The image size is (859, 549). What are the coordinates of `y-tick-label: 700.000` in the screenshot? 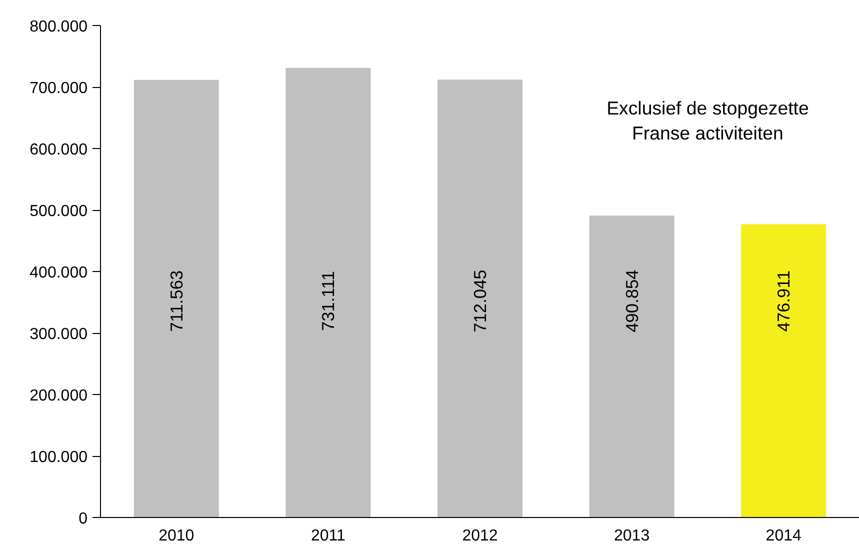 It's located at (59, 88).